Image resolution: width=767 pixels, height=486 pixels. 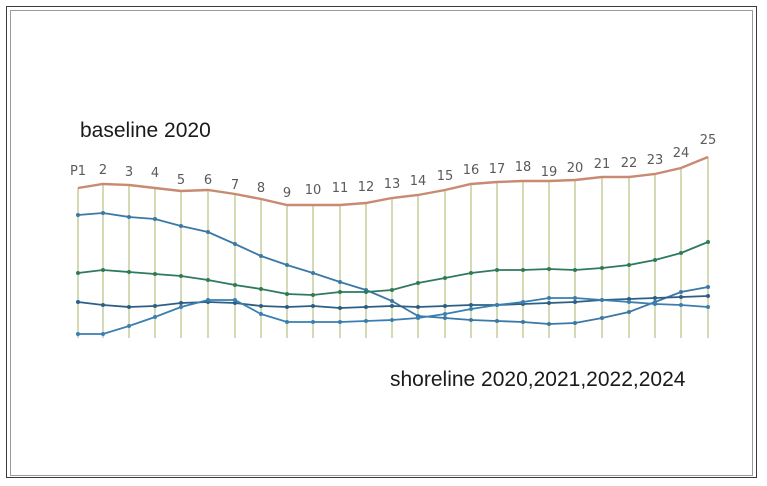 I want to click on transect-label: 10, so click(x=313, y=190).